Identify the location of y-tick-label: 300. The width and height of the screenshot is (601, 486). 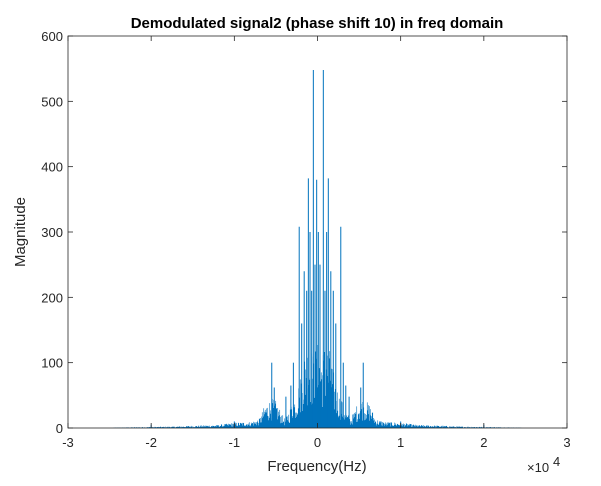
(52, 232).